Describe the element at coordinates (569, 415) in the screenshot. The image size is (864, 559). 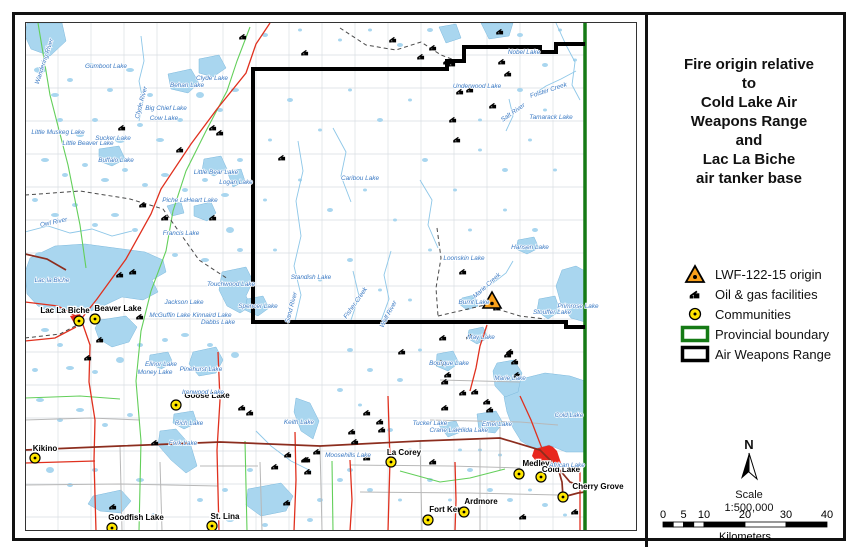
I see `lake-label: Cold Lake` at that location.